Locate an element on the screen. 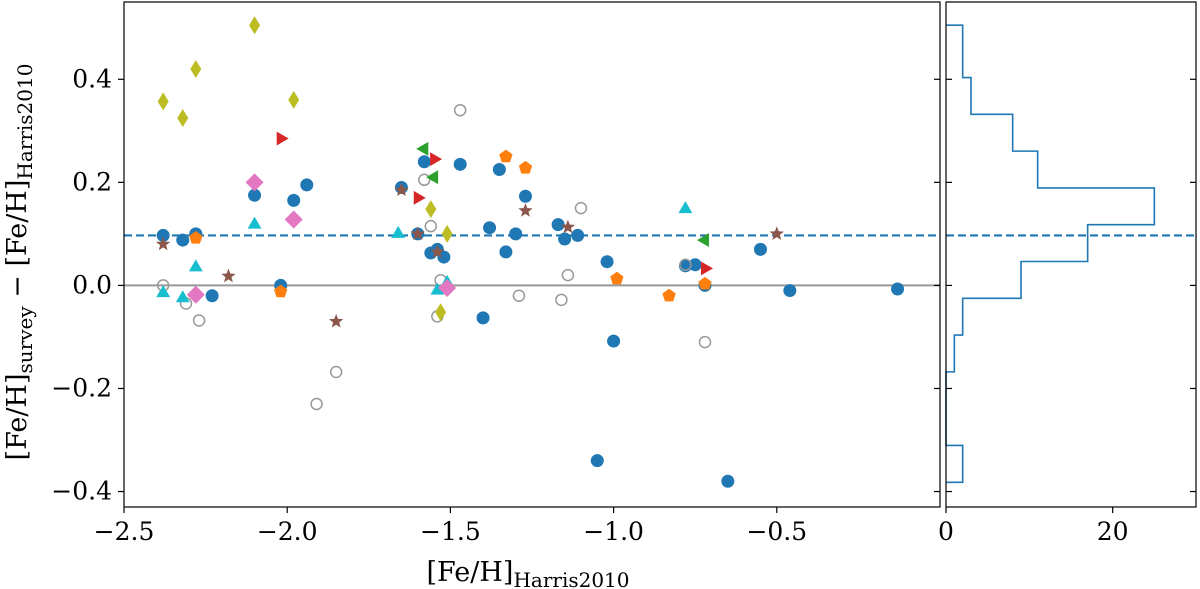 The width and height of the screenshot is (1200, 589). series-pentagons-orange is located at coordinates (450, 225).